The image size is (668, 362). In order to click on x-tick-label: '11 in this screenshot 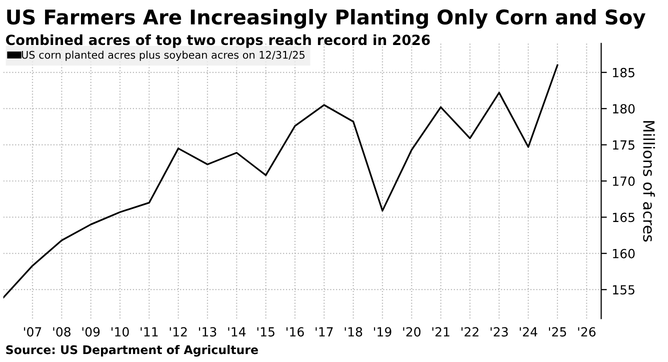, I will do `click(149, 331)`.